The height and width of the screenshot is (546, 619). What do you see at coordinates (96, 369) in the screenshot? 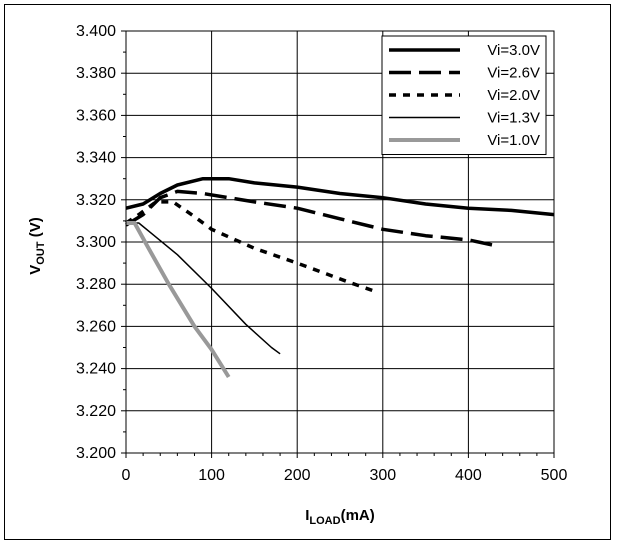
I see `y-tick-label: 3.240` at bounding box center [96, 369].